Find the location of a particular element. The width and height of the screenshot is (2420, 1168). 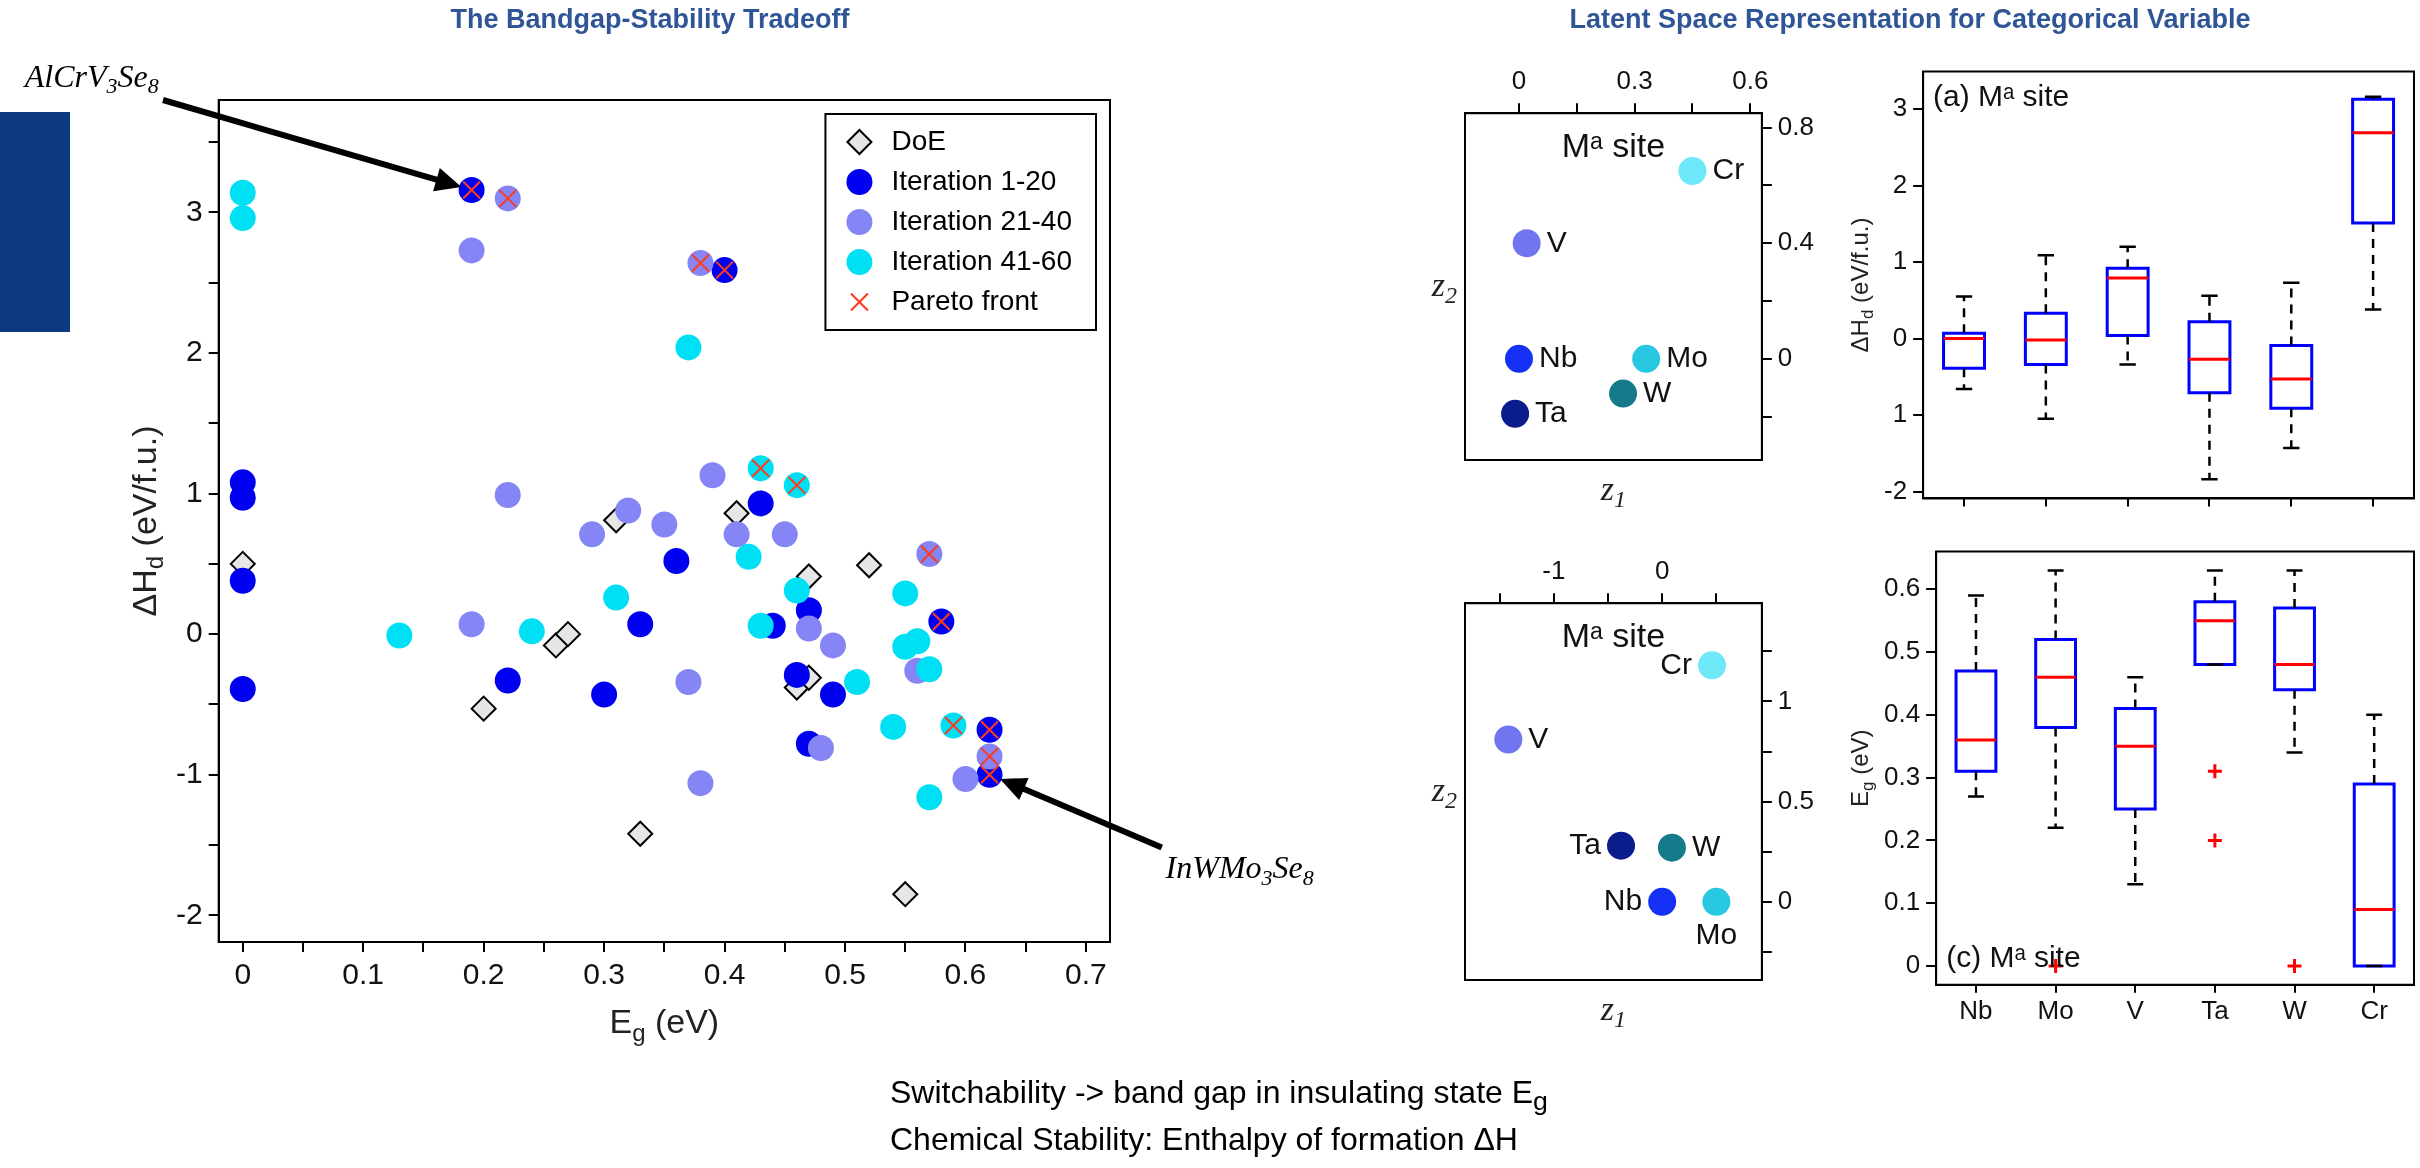

y-tick-label: 0.4 is located at coordinates (1796, 241).